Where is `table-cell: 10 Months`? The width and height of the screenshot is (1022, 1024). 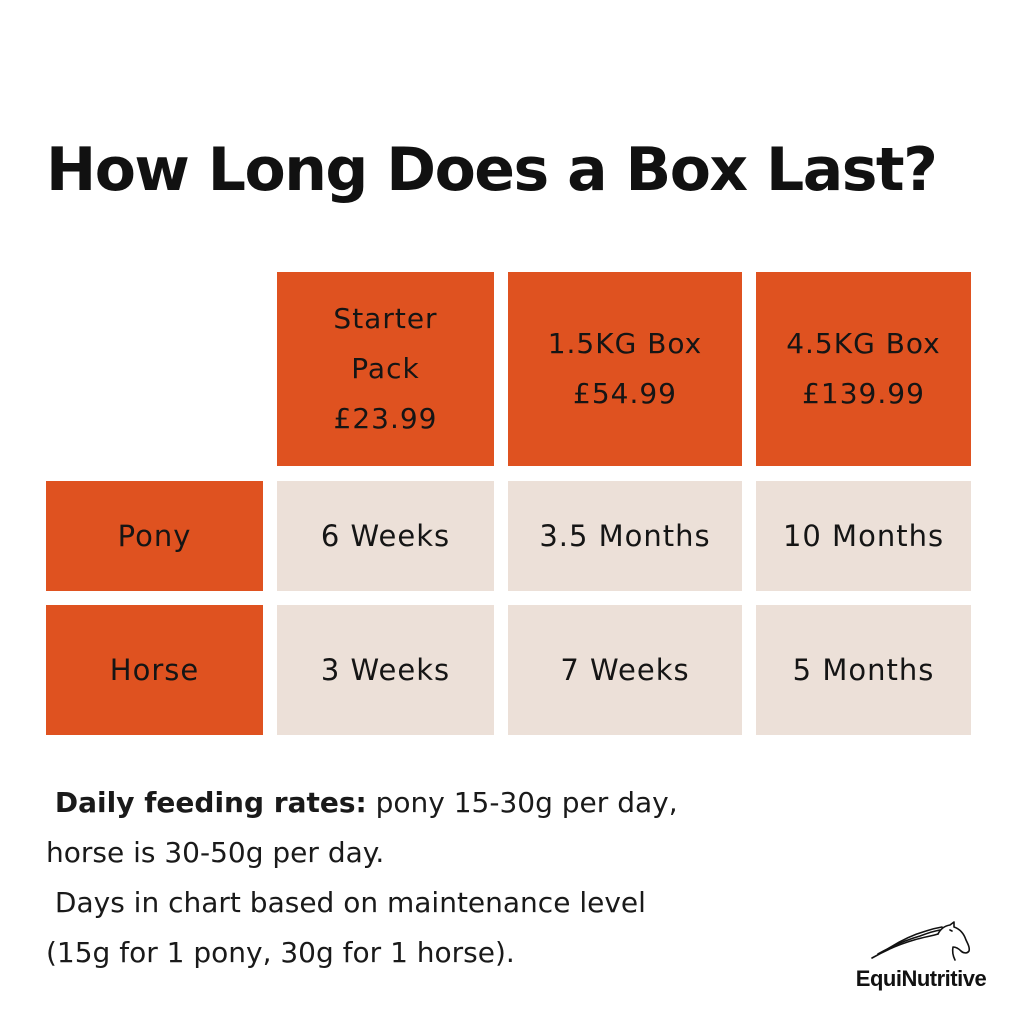 table-cell: 10 Months is located at coordinates (863, 536).